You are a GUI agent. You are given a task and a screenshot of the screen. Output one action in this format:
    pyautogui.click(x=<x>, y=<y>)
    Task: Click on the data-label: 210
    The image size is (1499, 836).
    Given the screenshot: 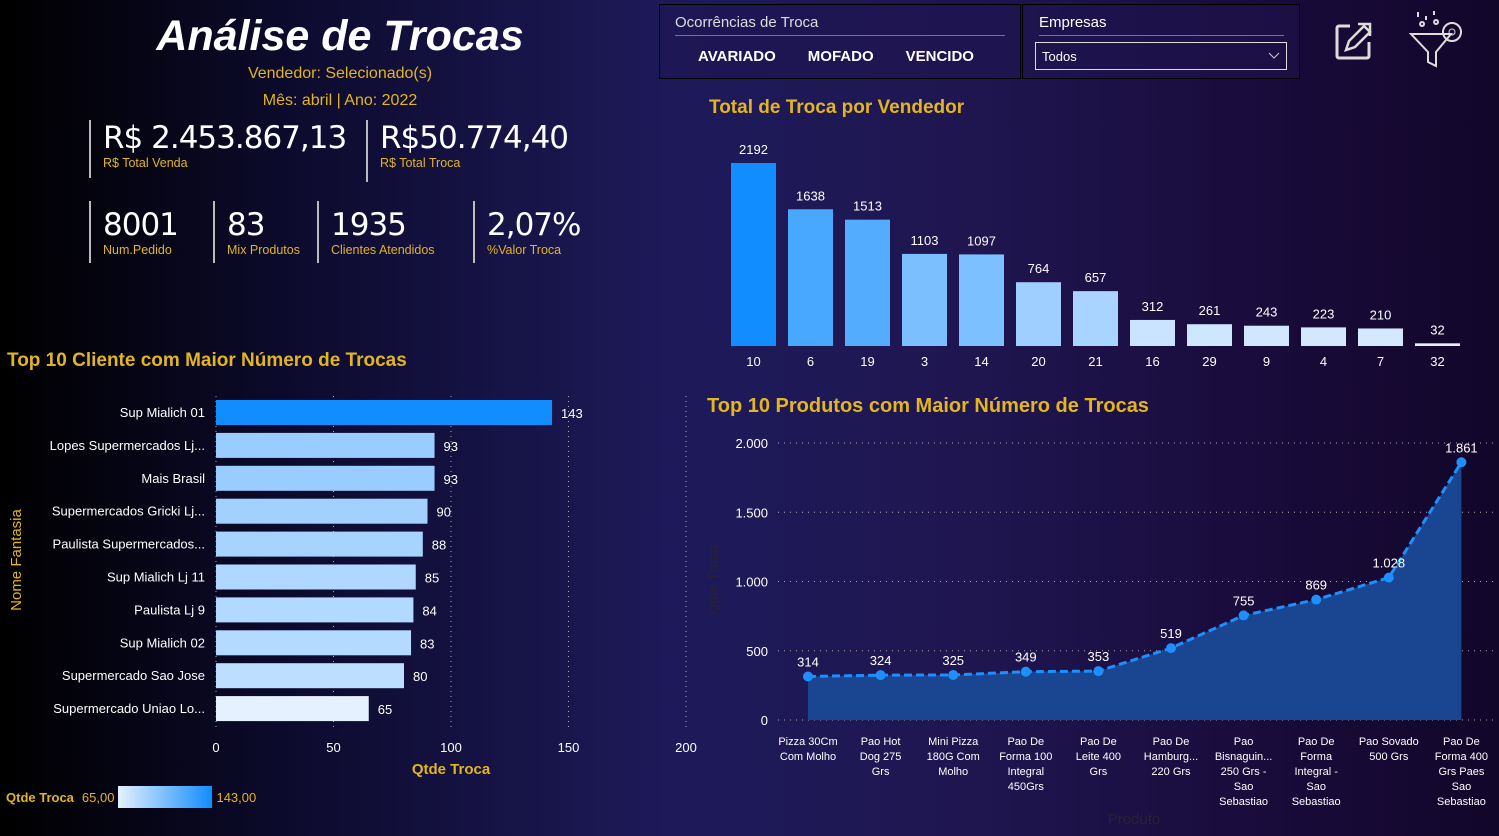 What is the action you would take?
    pyautogui.click(x=1381, y=314)
    